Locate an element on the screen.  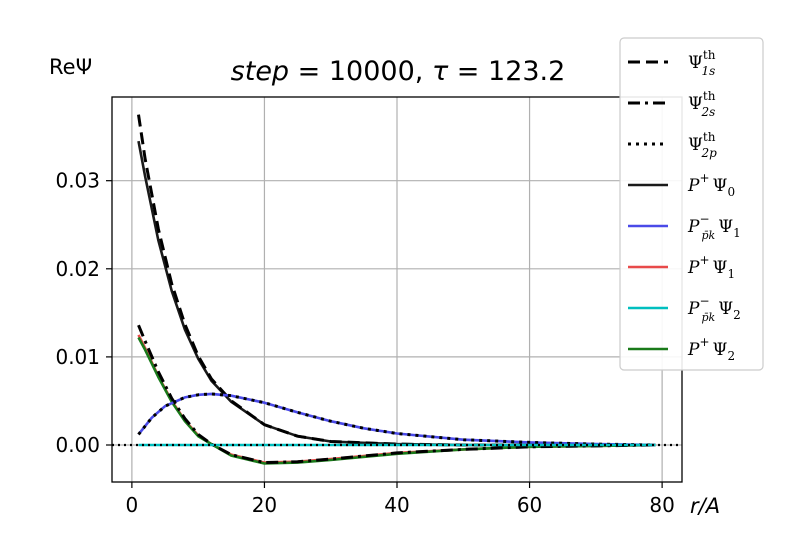
y-tick-label-3: 0.03 is located at coordinates (77, 181).